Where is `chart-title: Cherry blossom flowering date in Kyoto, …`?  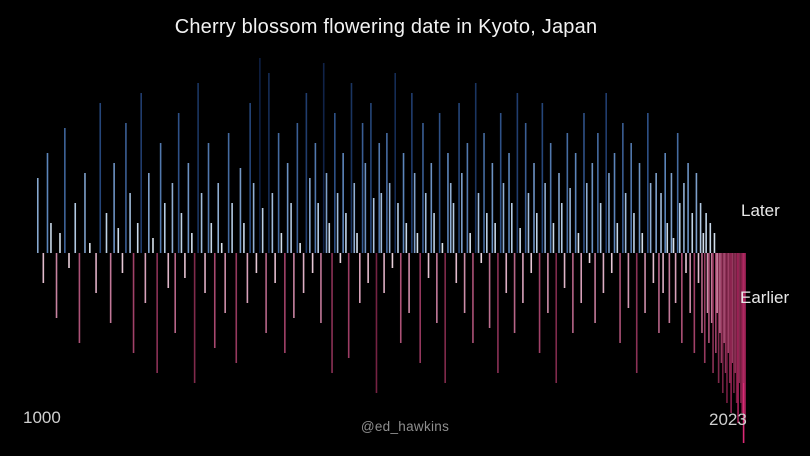 chart-title: Cherry blossom flowering date in Kyoto, … is located at coordinates (386, 27).